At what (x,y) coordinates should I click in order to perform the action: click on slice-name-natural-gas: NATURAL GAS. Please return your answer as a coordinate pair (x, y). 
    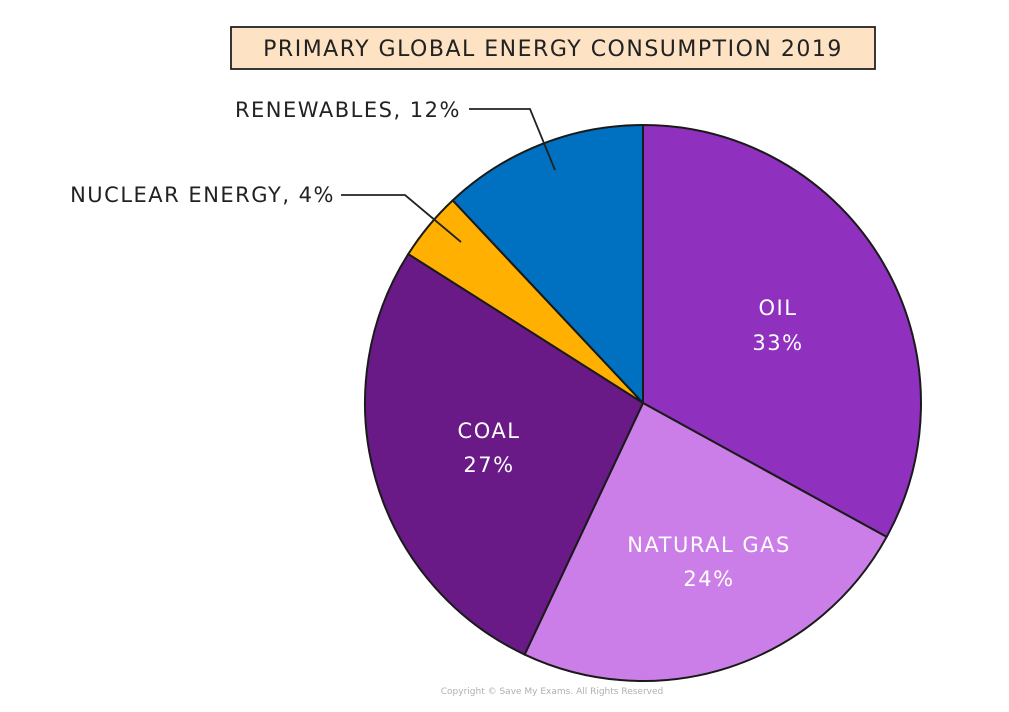
    Looking at the image, I should click on (709, 545).